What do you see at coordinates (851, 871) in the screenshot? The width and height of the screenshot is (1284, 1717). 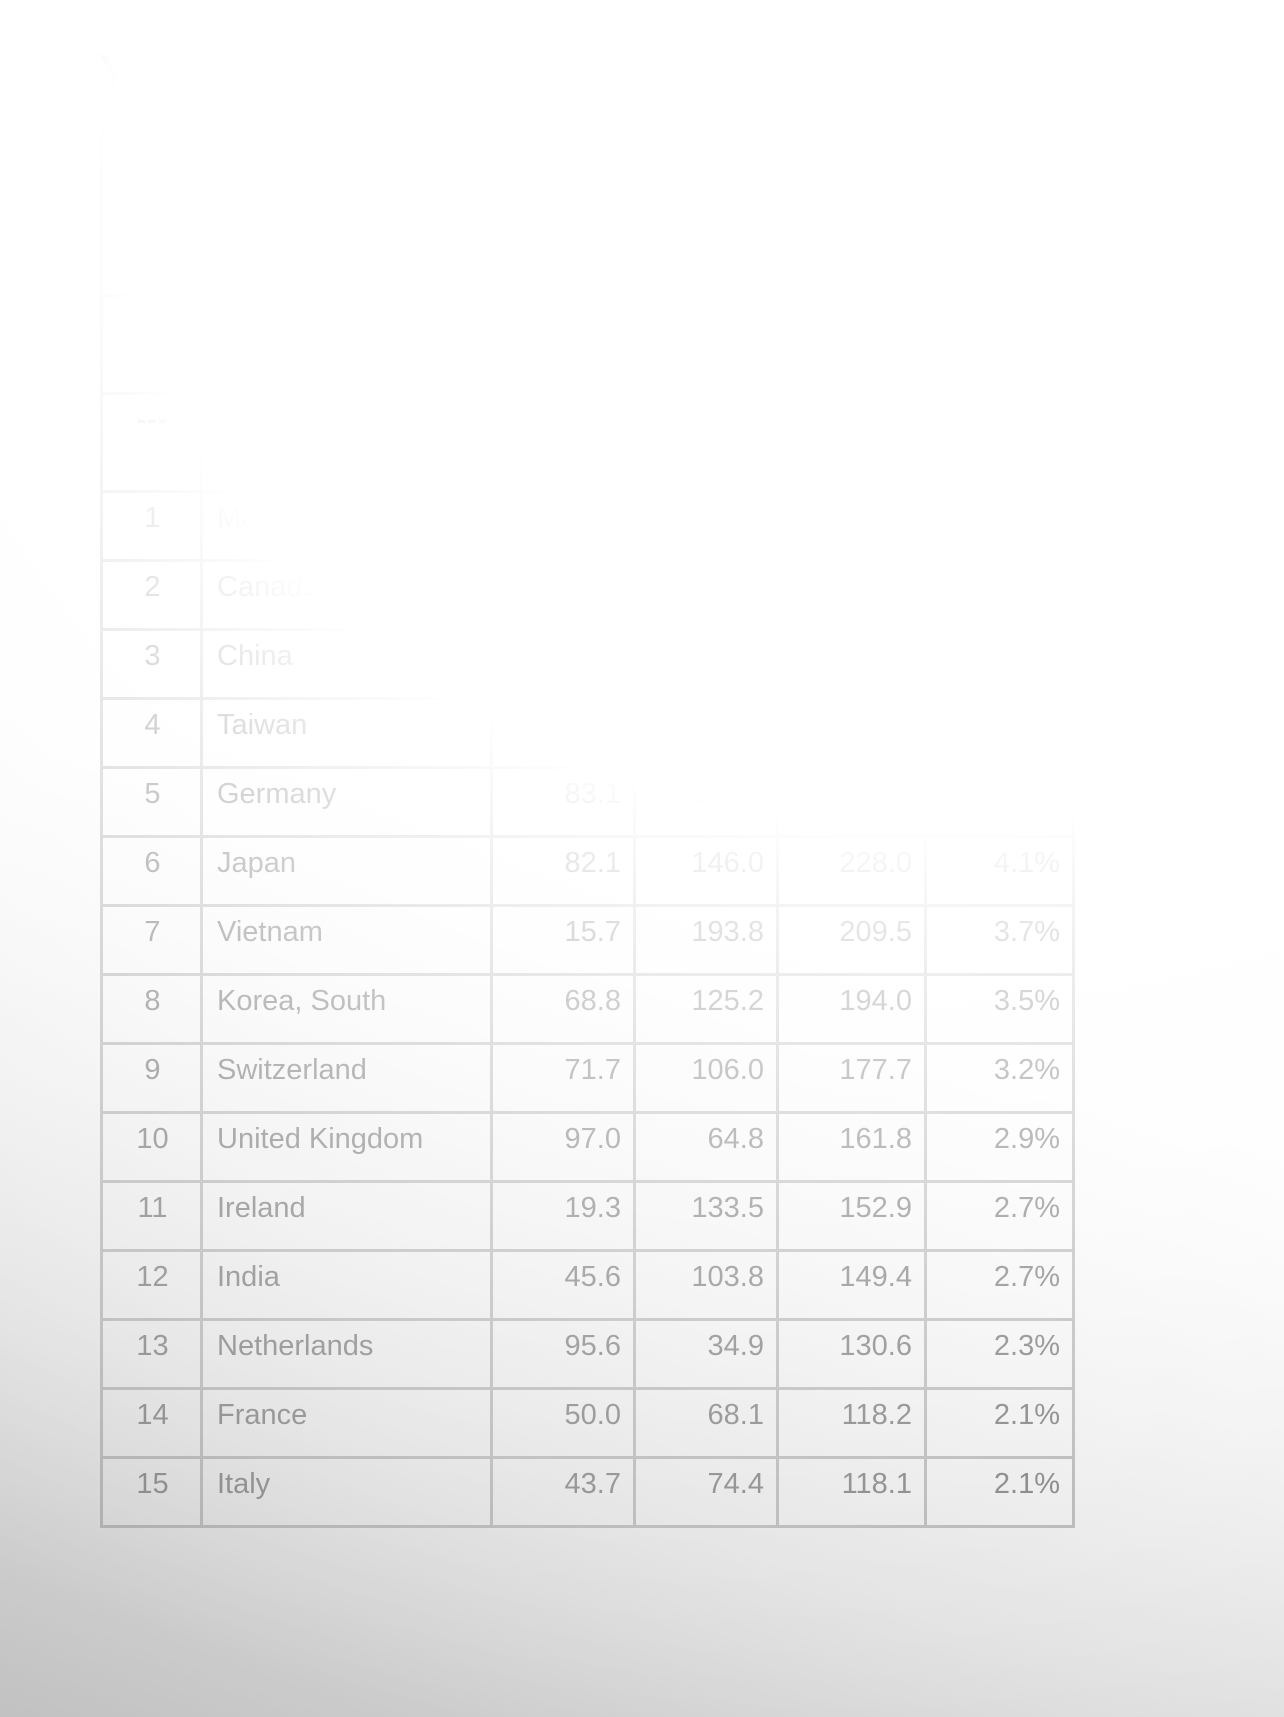 I see `row-total-trade: 228.0` at bounding box center [851, 871].